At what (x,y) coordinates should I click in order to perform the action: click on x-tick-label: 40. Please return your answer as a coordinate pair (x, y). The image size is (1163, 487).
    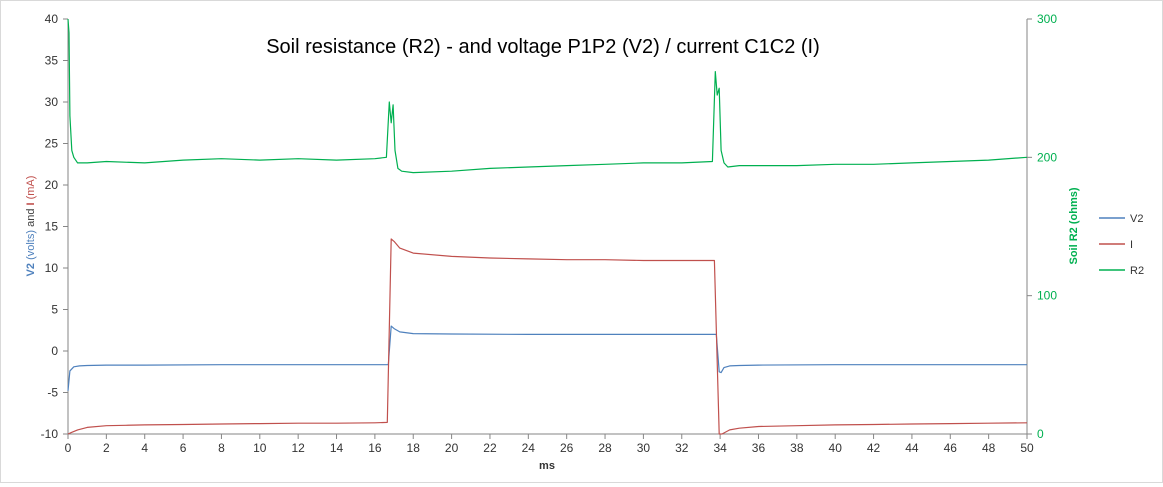
    Looking at the image, I should click on (836, 448).